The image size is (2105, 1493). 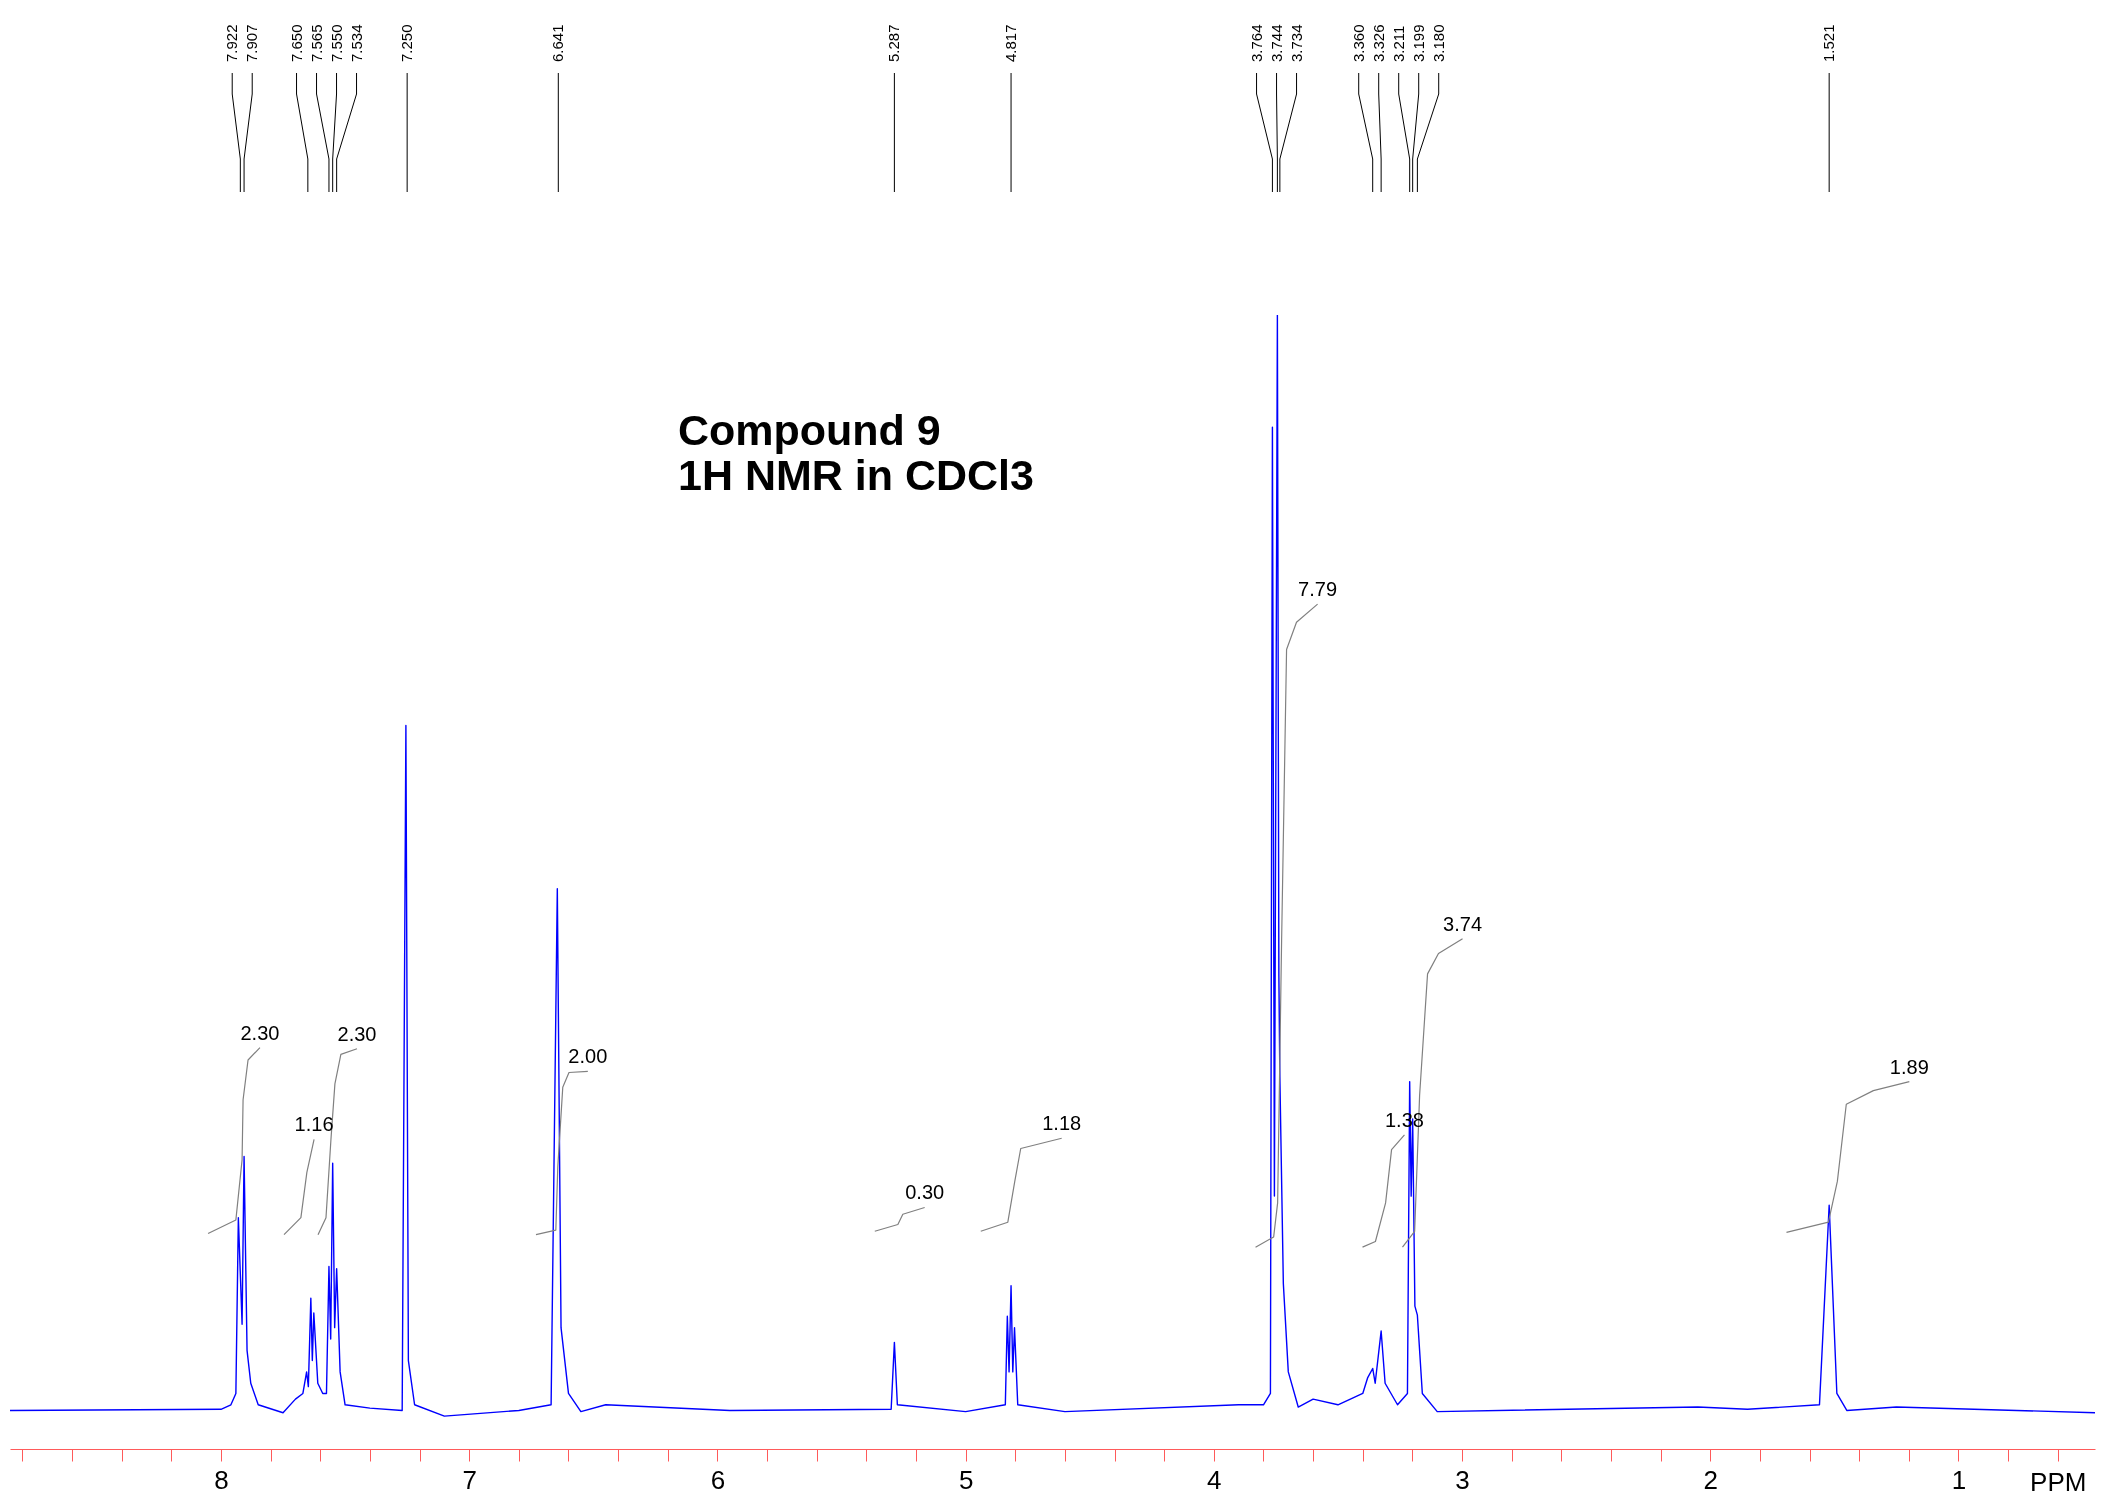 I want to click on x-tick-label: 7, so click(x=469, y=1478).